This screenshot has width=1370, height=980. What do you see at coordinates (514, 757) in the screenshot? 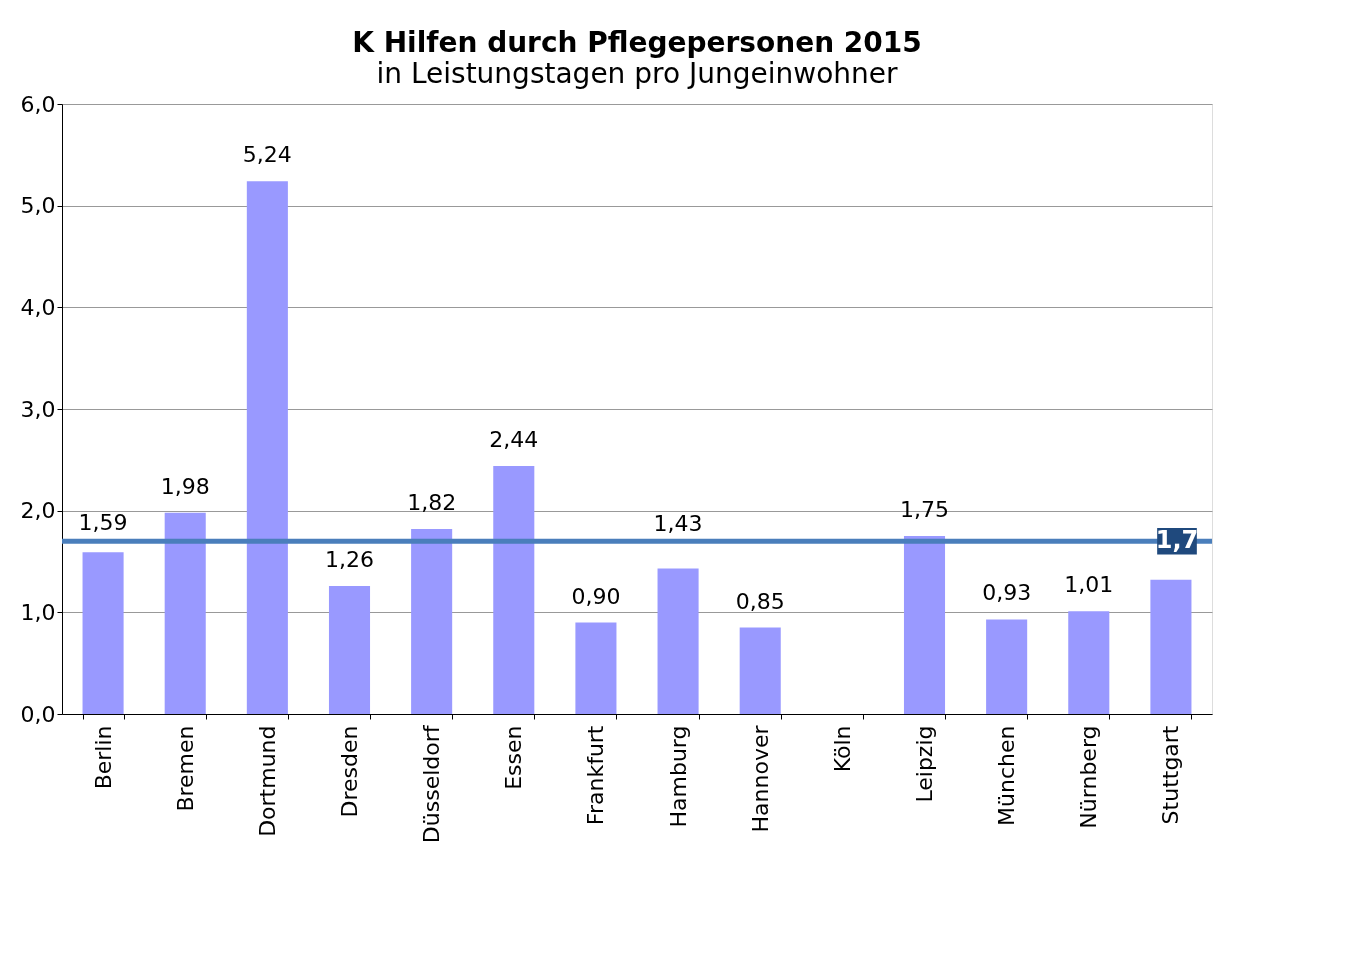
I see `x-tick-label: Essen` at bounding box center [514, 757].